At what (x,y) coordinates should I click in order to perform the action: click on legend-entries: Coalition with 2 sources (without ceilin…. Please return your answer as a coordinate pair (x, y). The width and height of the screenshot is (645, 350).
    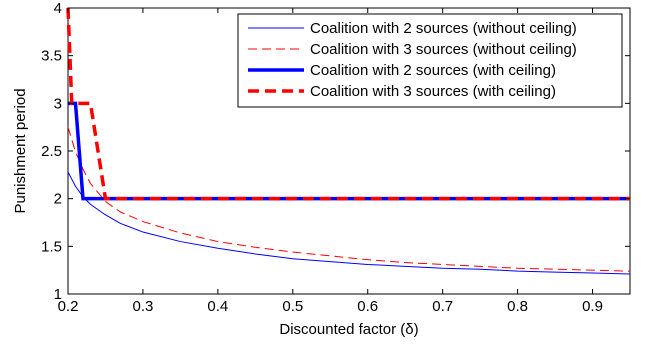
    Looking at the image, I should click on (412, 60).